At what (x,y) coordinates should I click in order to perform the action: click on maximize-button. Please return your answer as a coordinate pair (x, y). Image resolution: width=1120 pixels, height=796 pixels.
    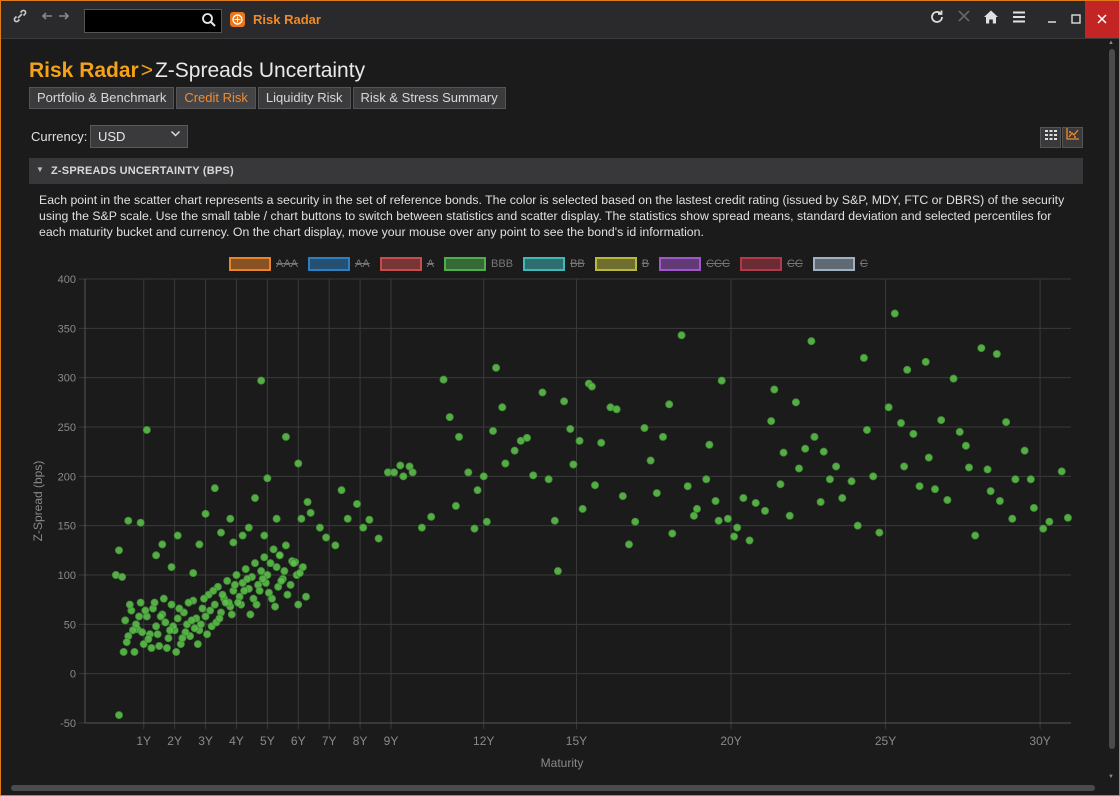
    Looking at the image, I should click on (1076, 19).